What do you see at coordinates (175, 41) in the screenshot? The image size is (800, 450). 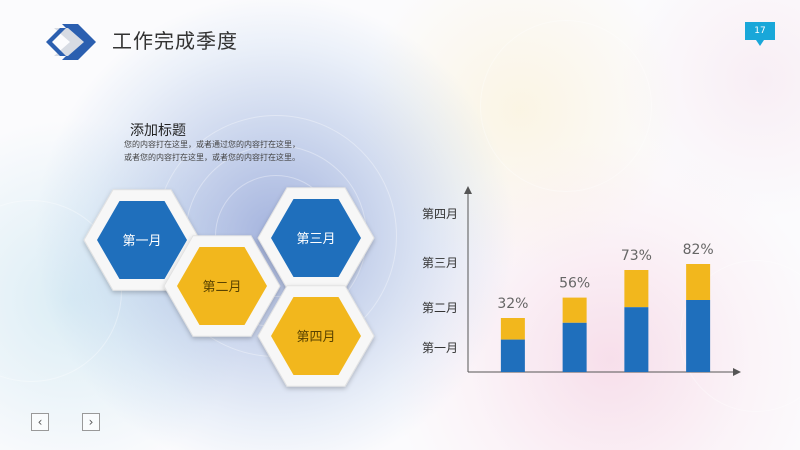 I see `page-title: 工作完成季度` at bounding box center [175, 41].